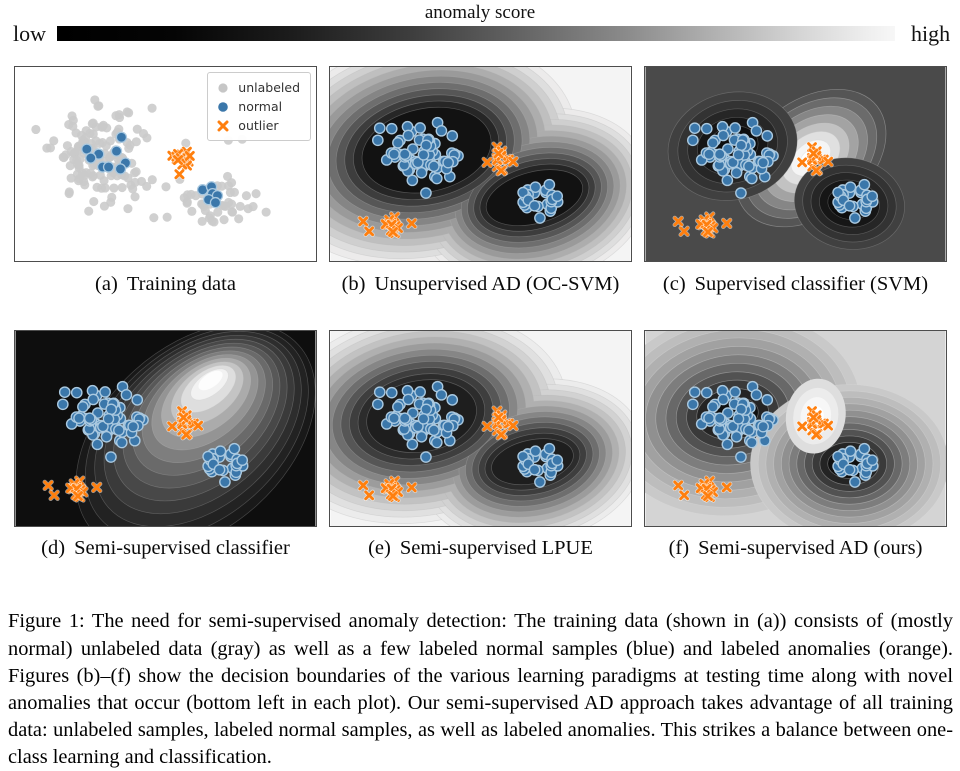  Describe the element at coordinates (795, 284) in the screenshot. I see `subcaption-c: (c) Supervised classifier (SVM)` at that location.